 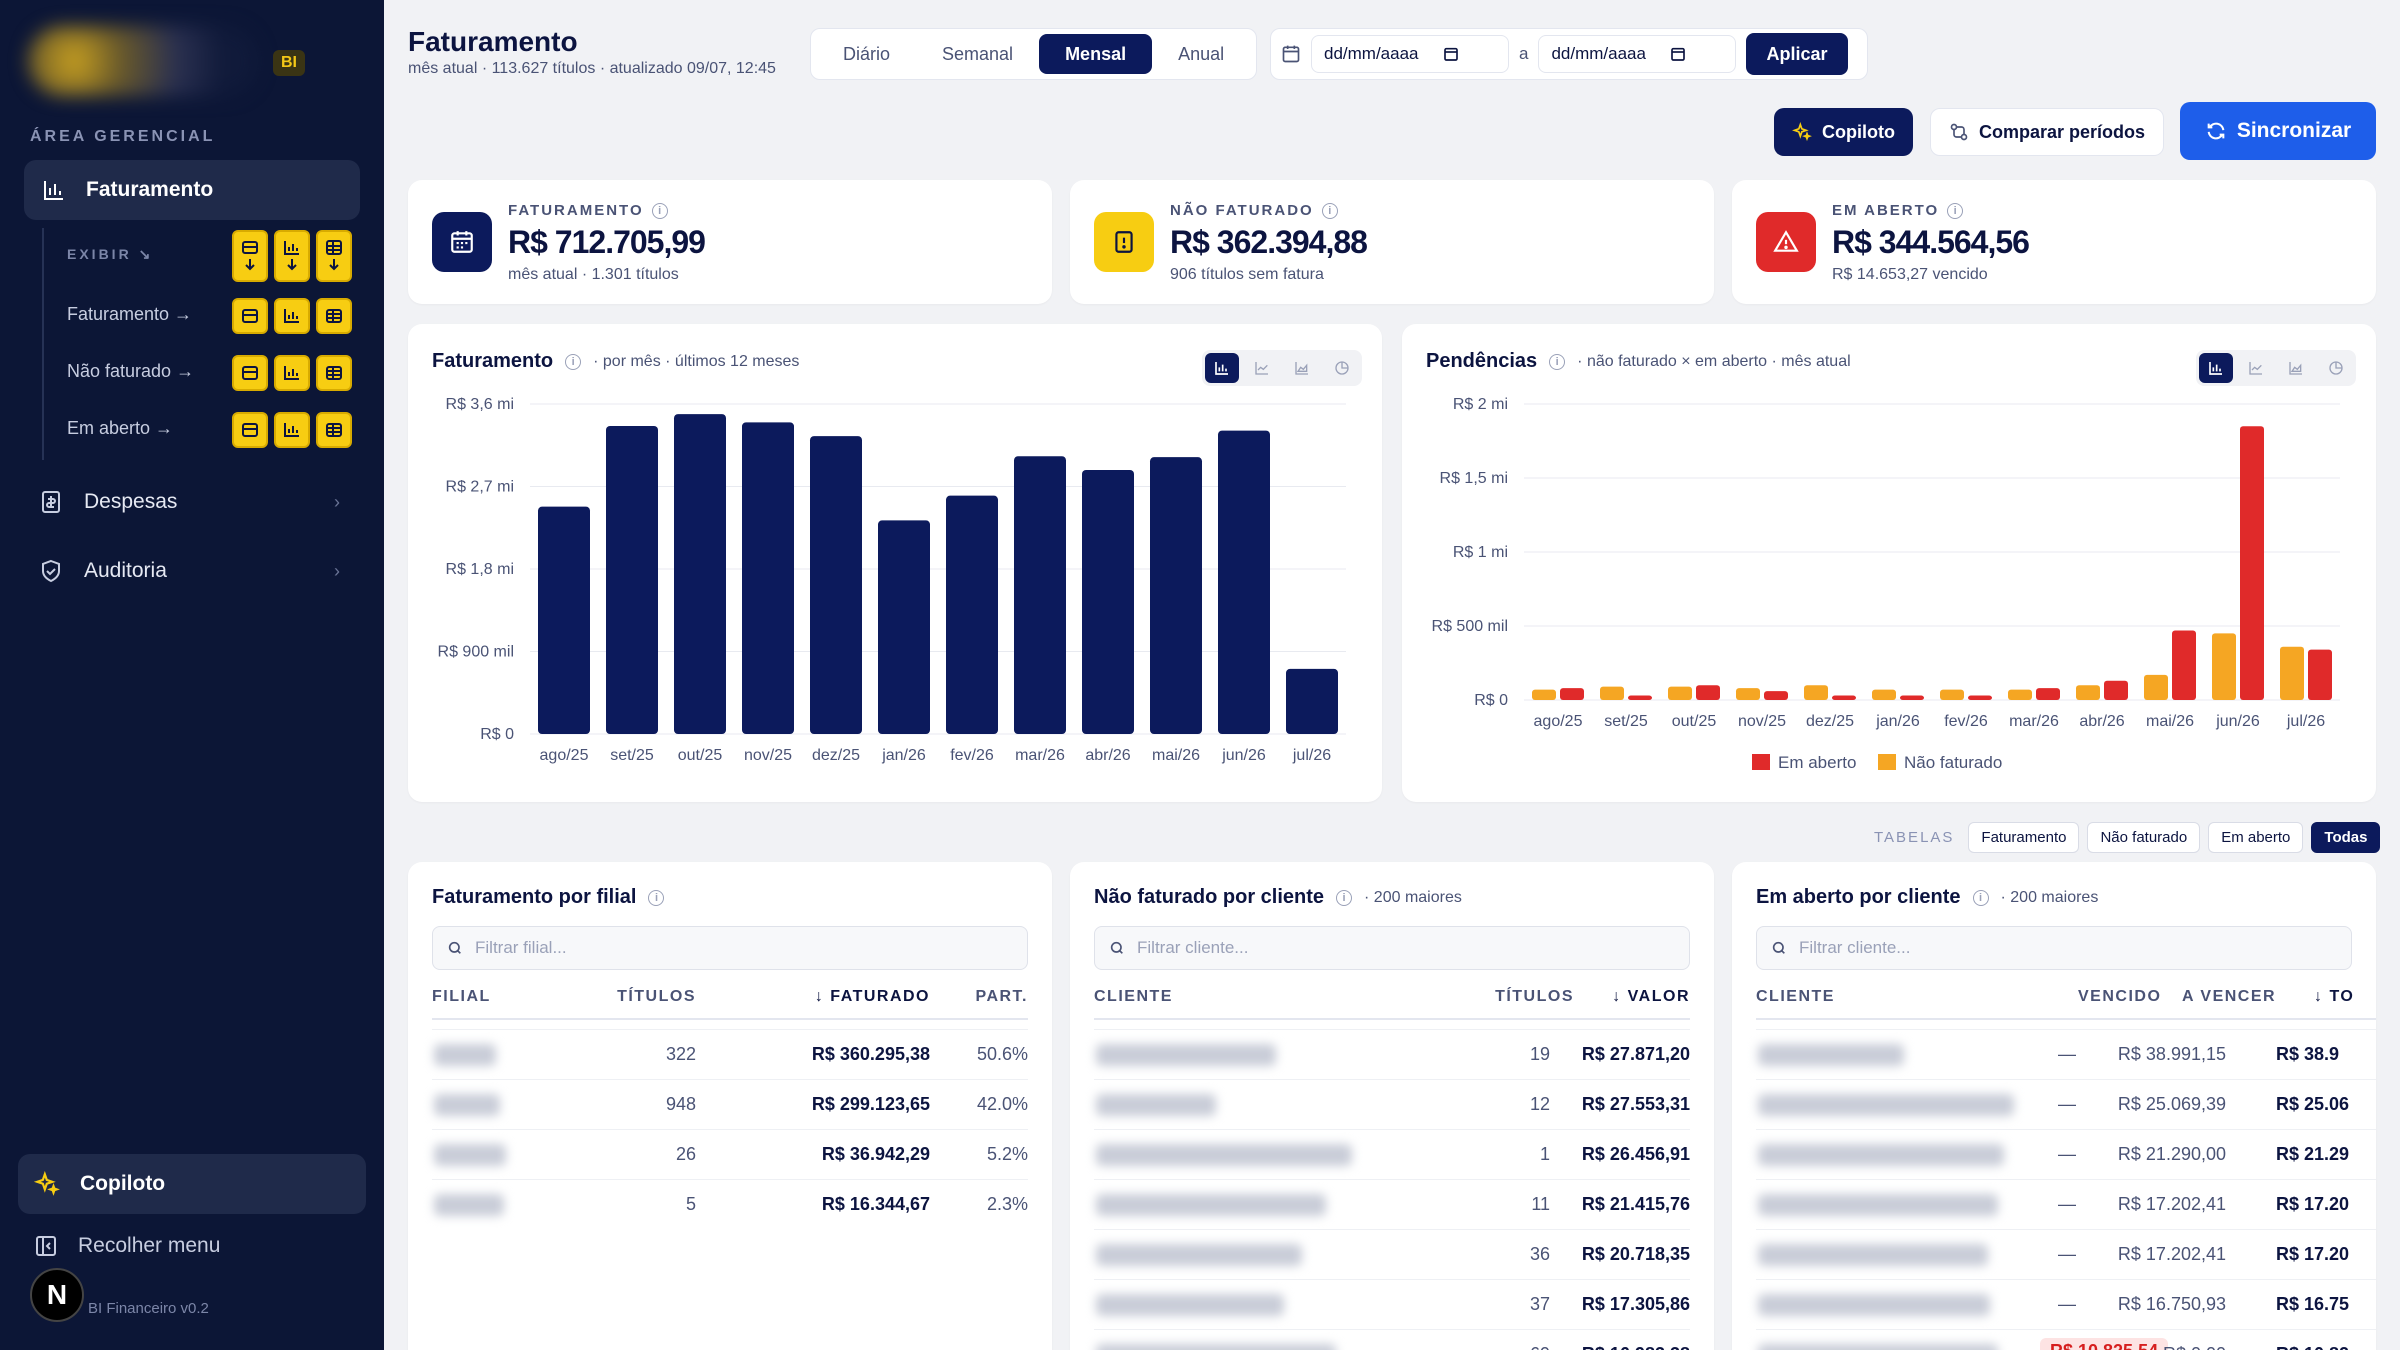 I want to click on table-row: 5 R$ 16.344,67 2.3%, so click(x=730, y=1204).